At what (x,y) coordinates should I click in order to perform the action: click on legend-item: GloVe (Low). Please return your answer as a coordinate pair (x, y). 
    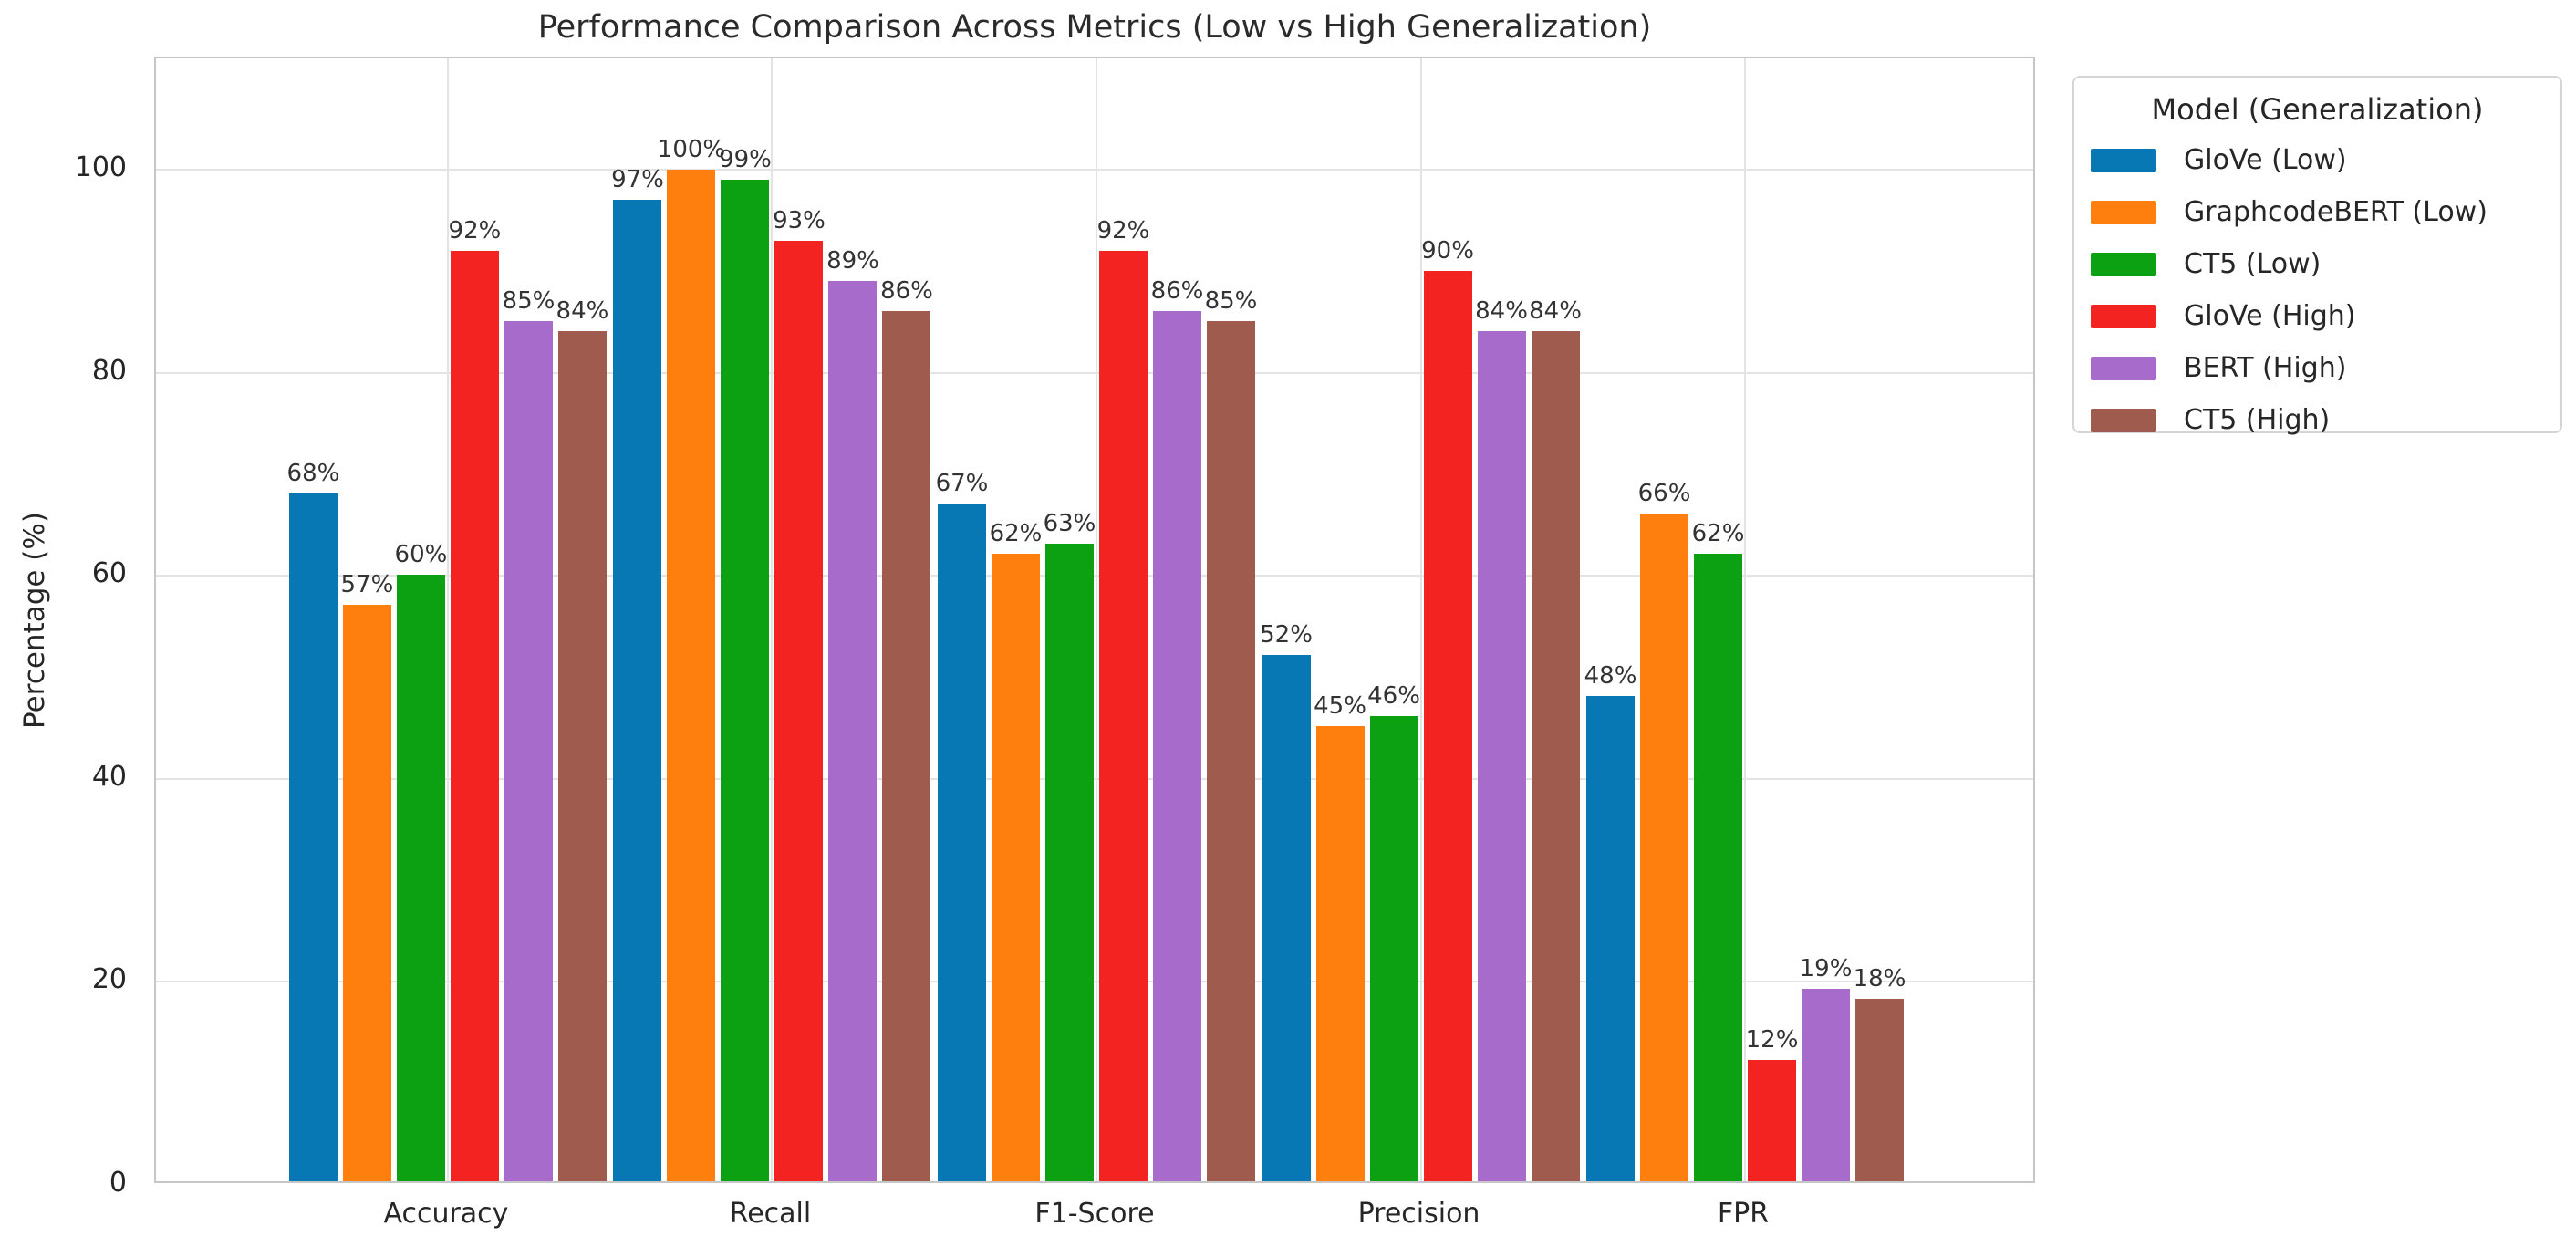
    Looking at the image, I should click on (2317, 160).